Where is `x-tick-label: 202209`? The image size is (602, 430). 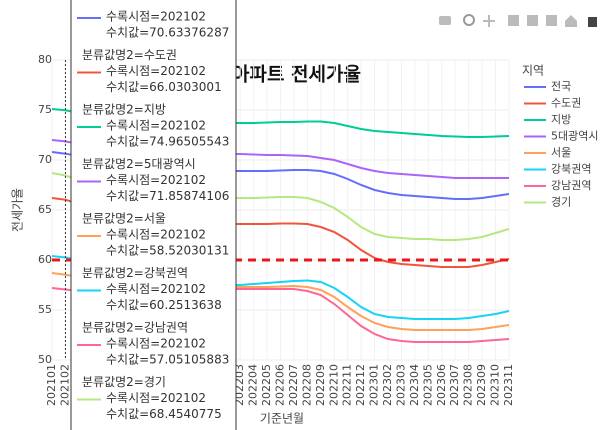
x-tick-label: 202209 is located at coordinates (320, 385).